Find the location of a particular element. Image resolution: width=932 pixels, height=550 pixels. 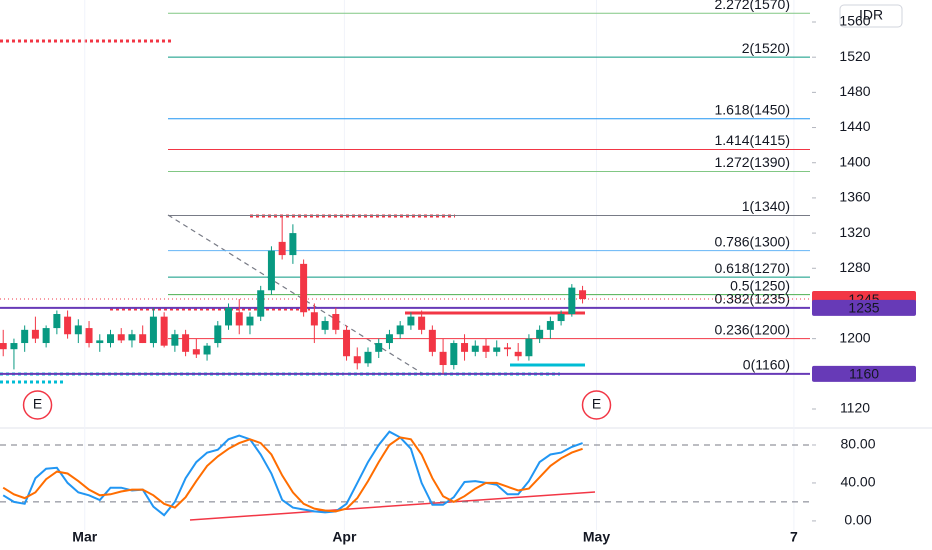

osc-trend-line is located at coordinates (392, 506).